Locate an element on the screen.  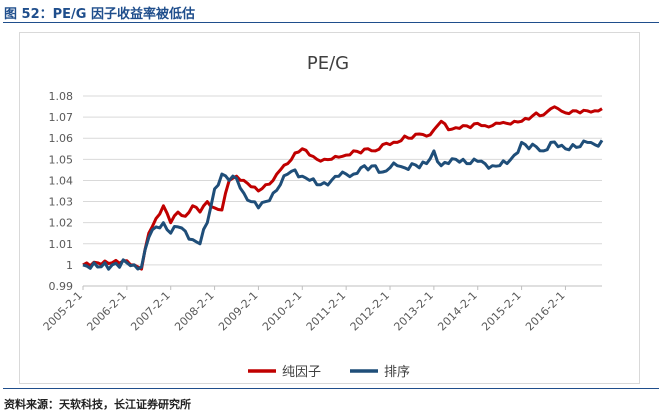
x-tick-label: 2008-2-1 is located at coordinates (194, 311).